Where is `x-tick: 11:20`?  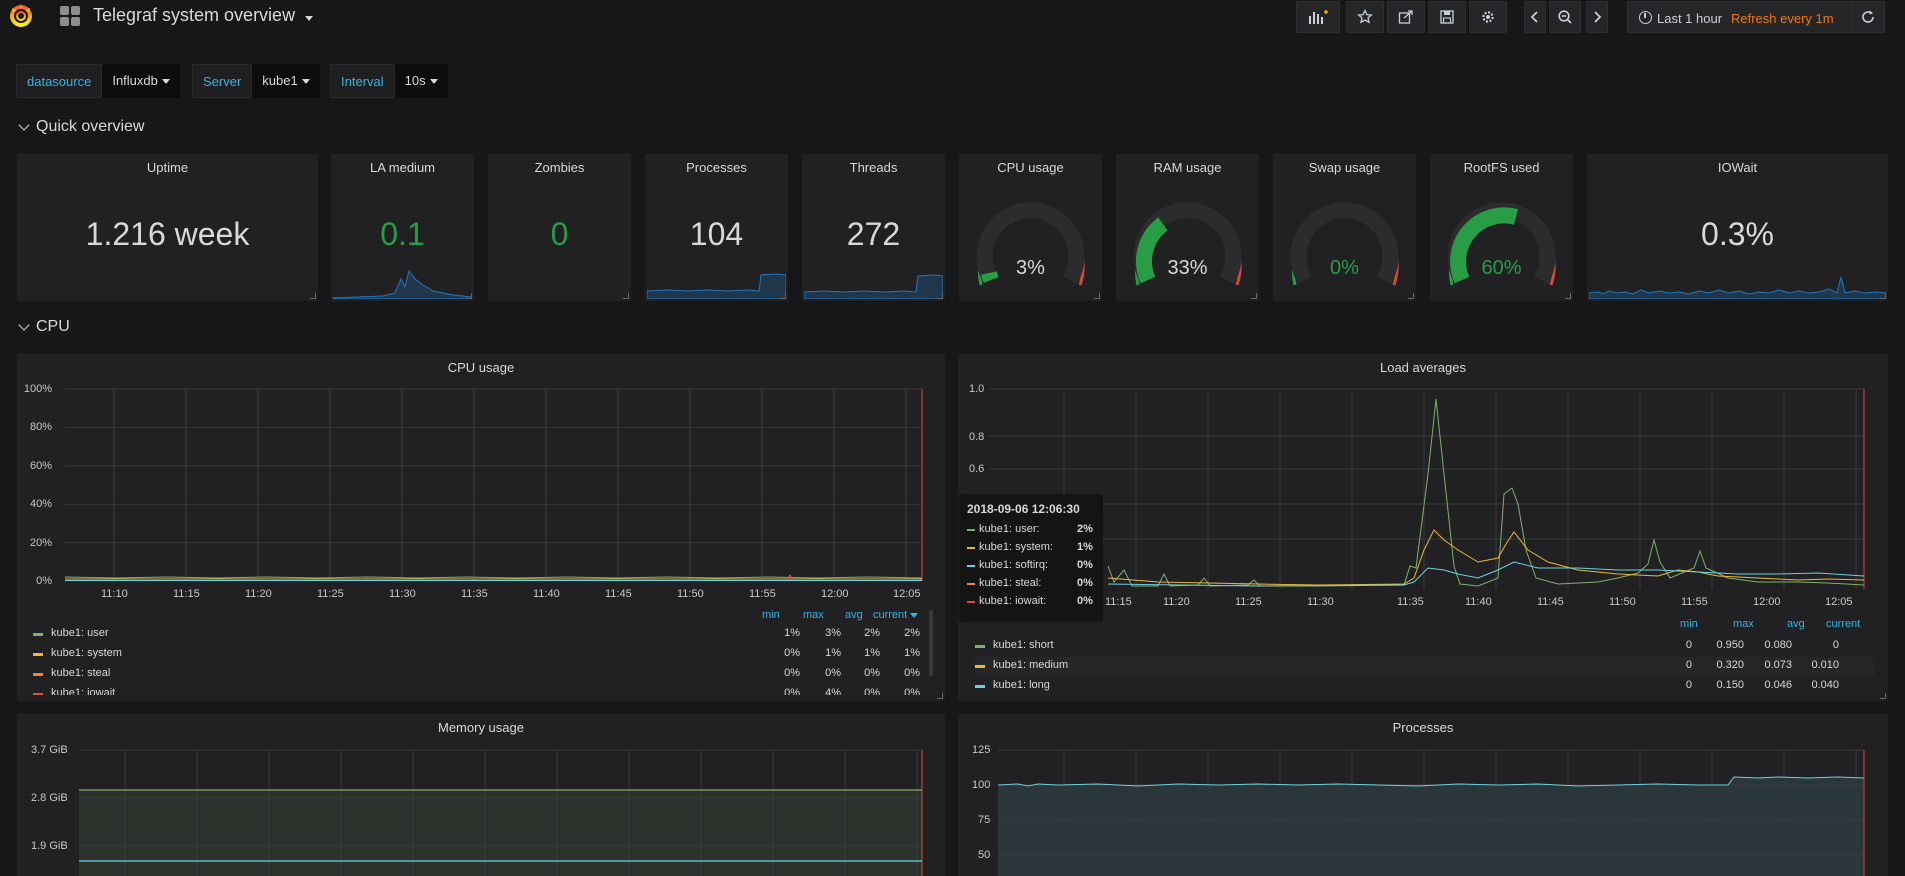
x-tick: 11:20 is located at coordinates (258, 594).